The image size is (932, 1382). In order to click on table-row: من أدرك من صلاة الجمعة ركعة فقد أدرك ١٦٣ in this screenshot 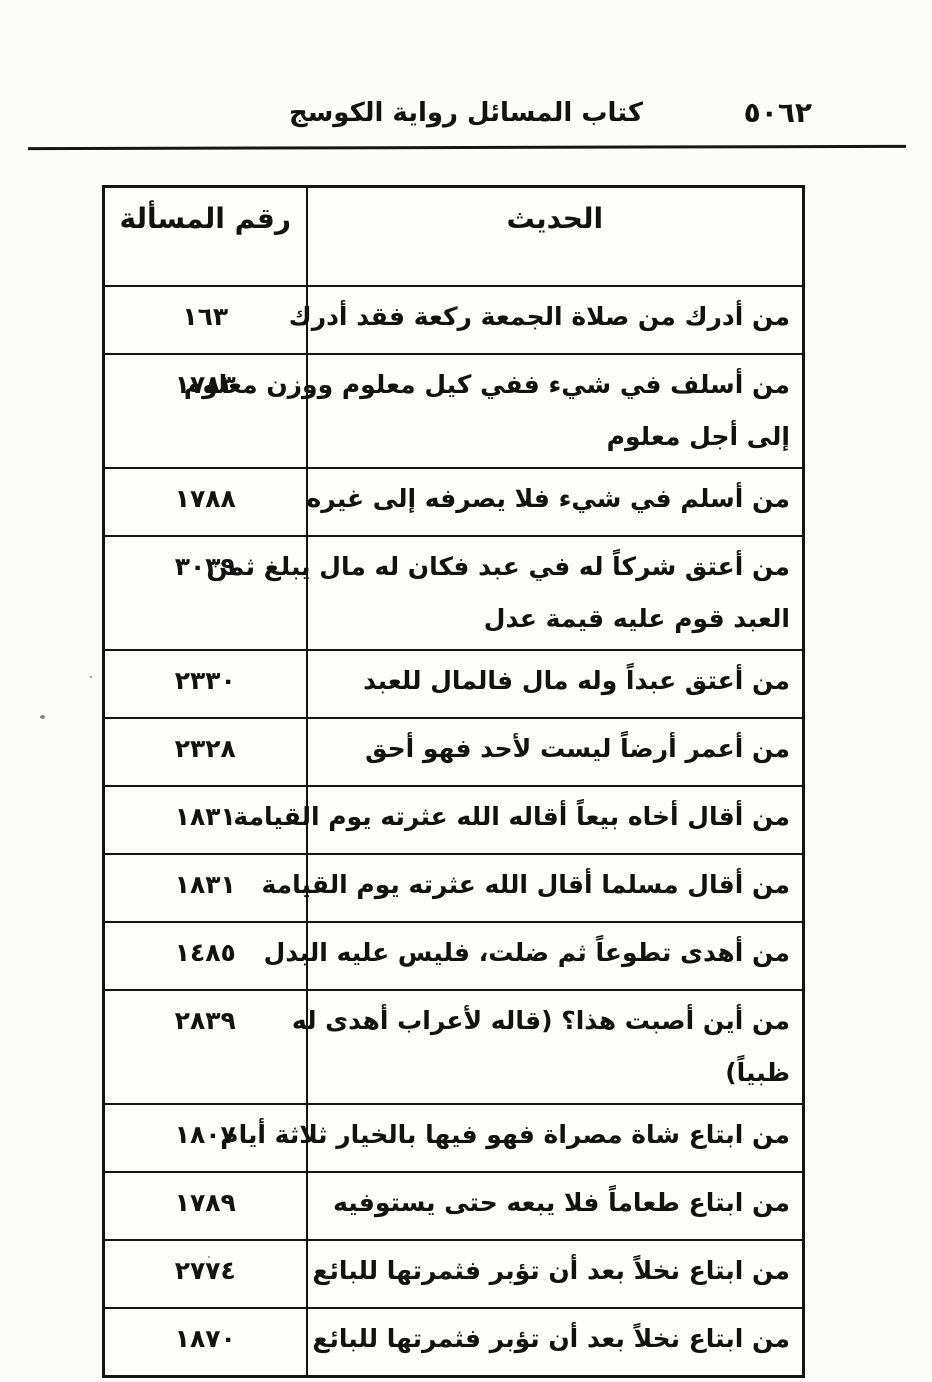, I will do `click(453, 320)`.